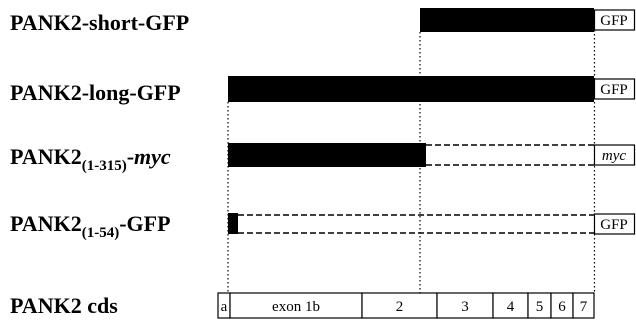 The width and height of the screenshot is (636, 323). I want to click on exon-label: exon 1b, so click(296, 307).